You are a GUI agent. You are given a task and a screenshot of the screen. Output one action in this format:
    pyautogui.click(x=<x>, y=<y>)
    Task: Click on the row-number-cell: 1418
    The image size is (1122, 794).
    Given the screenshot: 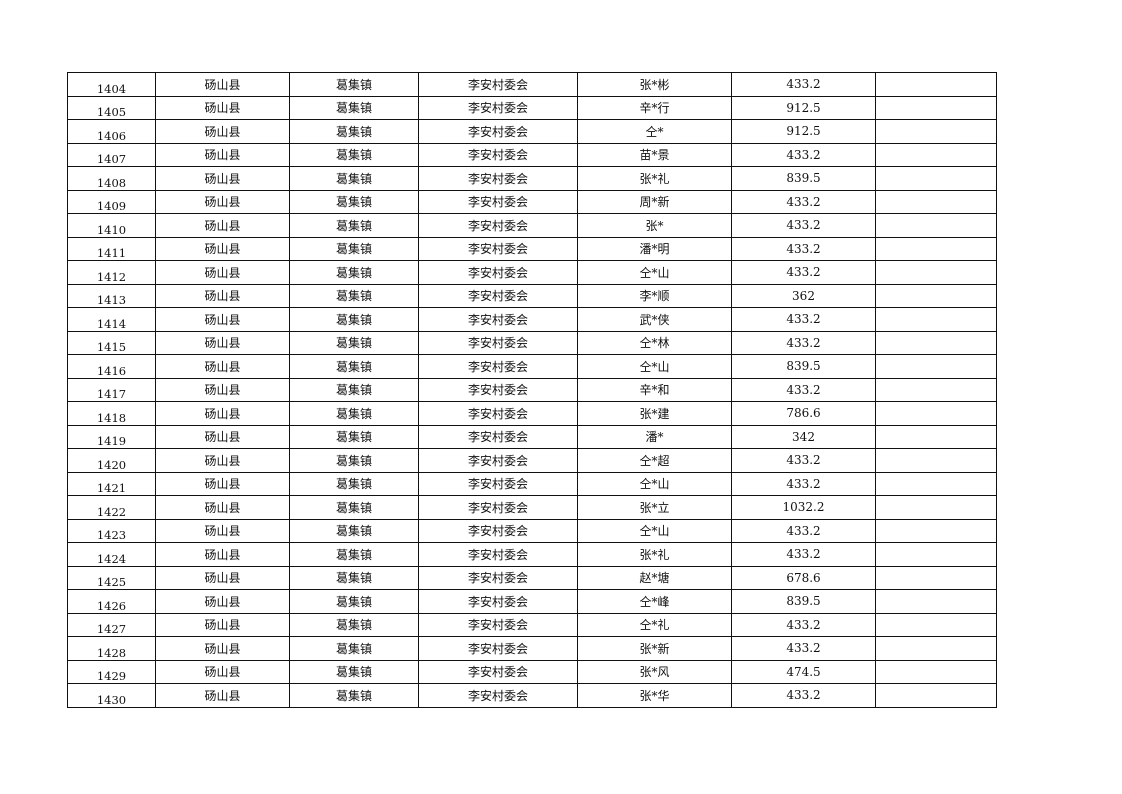 What is the action you would take?
    pyautogui.click(x=111, y=413)
    